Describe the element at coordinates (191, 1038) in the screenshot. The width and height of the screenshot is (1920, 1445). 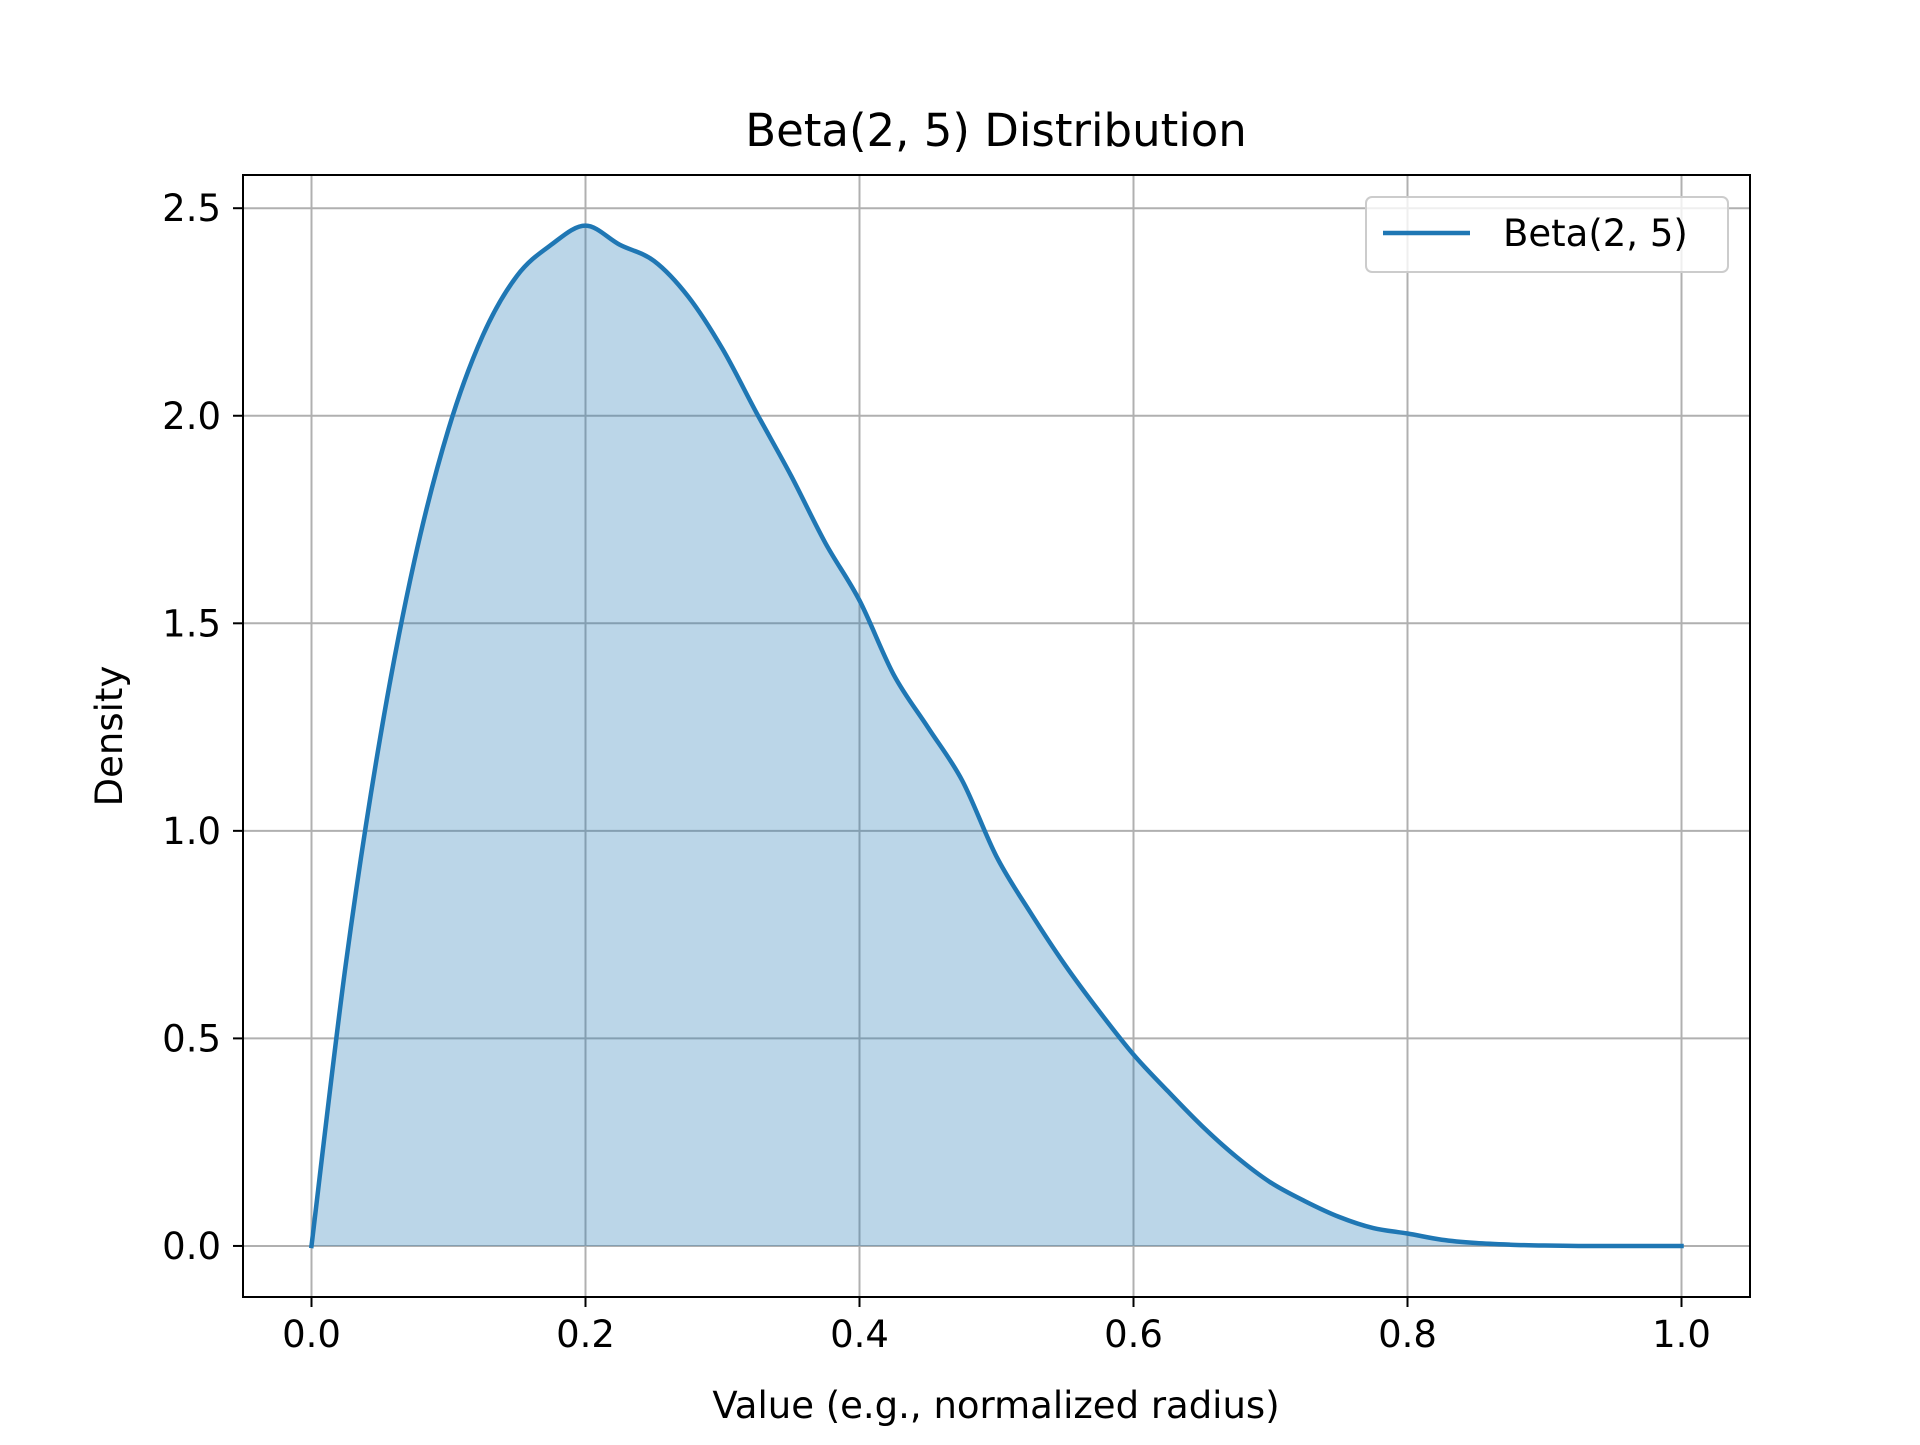
I see `y-tick-label: 0.5` at that location.